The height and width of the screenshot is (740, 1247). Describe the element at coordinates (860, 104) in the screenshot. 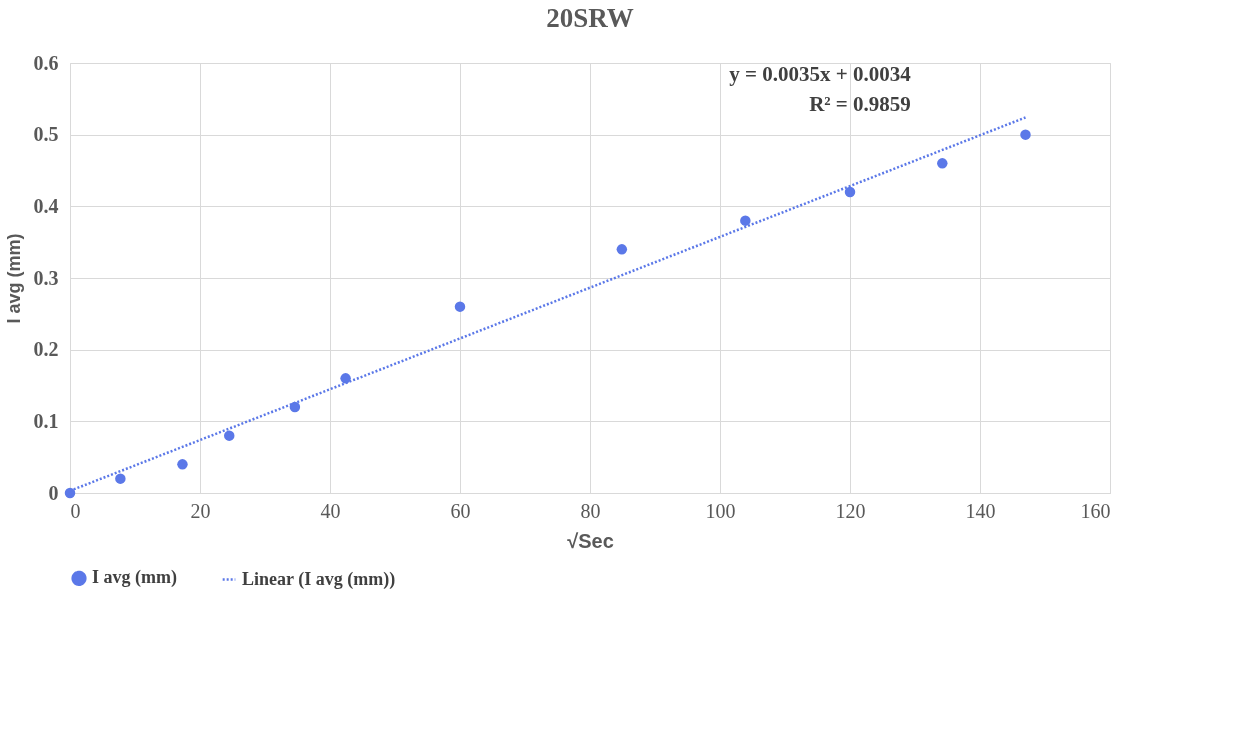

I see `annotation: R² = 0.9859` at that location.